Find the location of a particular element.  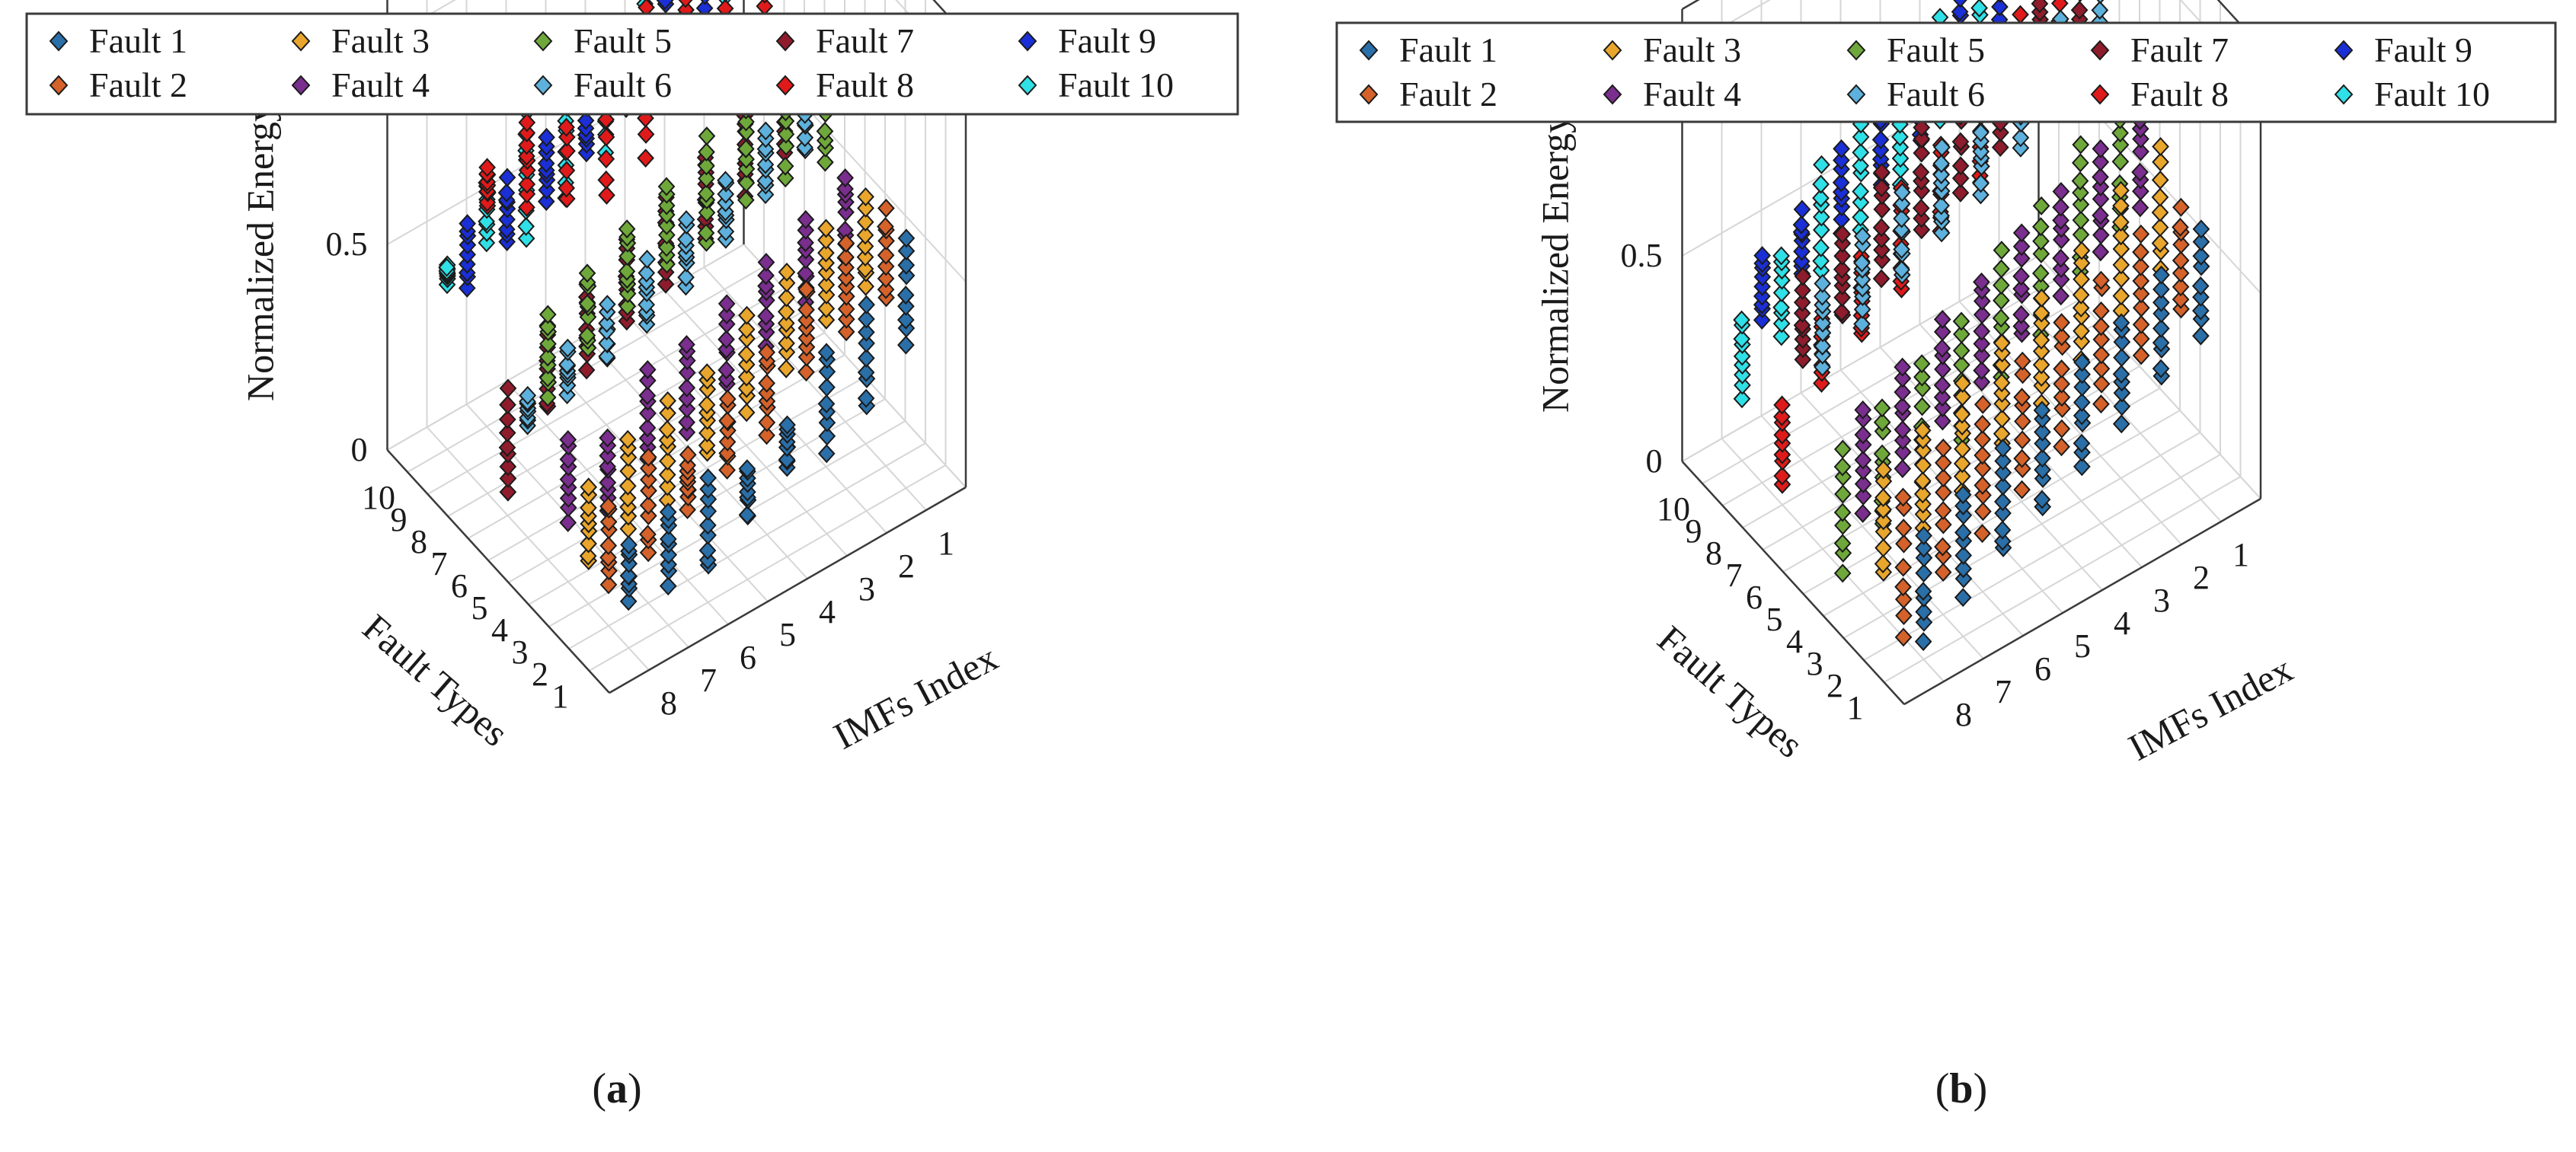

imf-tick-label: 2 is located at coordinates (907, 566).